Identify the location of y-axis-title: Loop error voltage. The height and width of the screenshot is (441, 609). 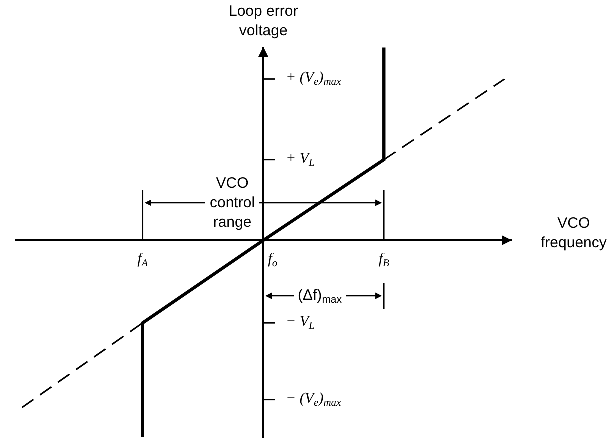
(263, 21).